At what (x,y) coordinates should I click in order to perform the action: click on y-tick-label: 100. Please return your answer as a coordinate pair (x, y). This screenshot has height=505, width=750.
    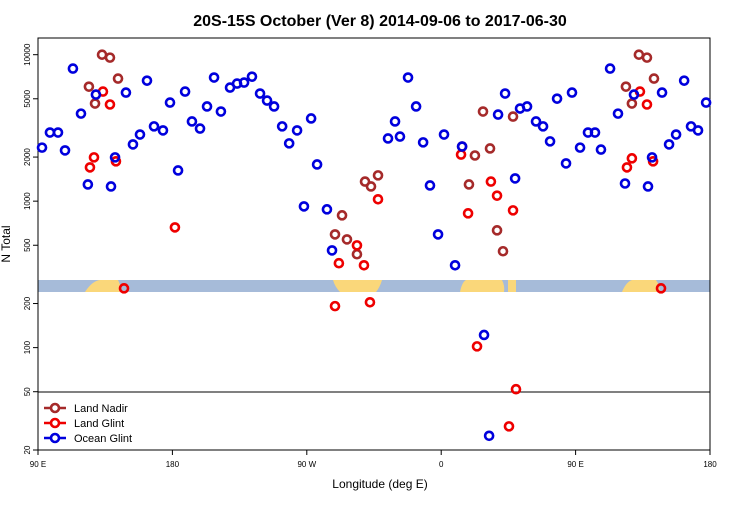
    Looking at the image, I should click on (27, 347).